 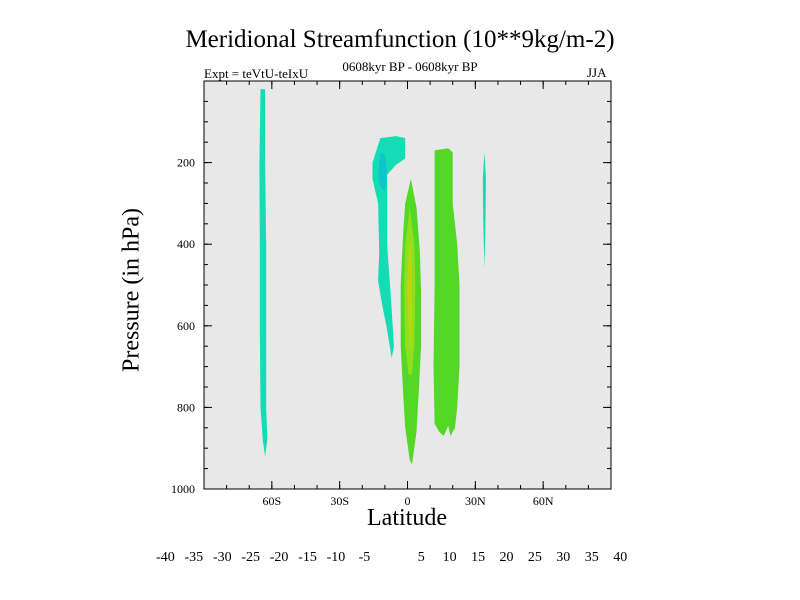 What do you see at coordinates (186, 407) in the screenshot?
I see `y-tick-label: 800` at bounding box center [186, 407].